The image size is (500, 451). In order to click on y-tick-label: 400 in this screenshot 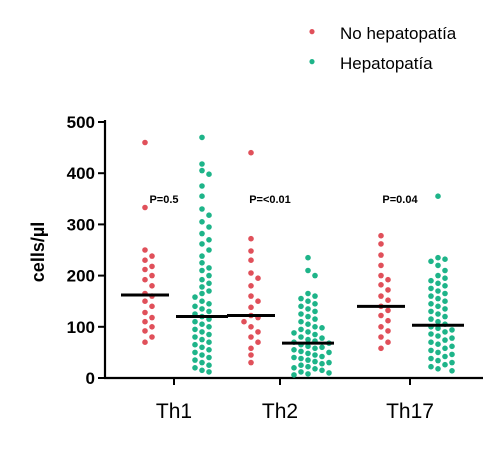, I will do `click(81, 173)`.